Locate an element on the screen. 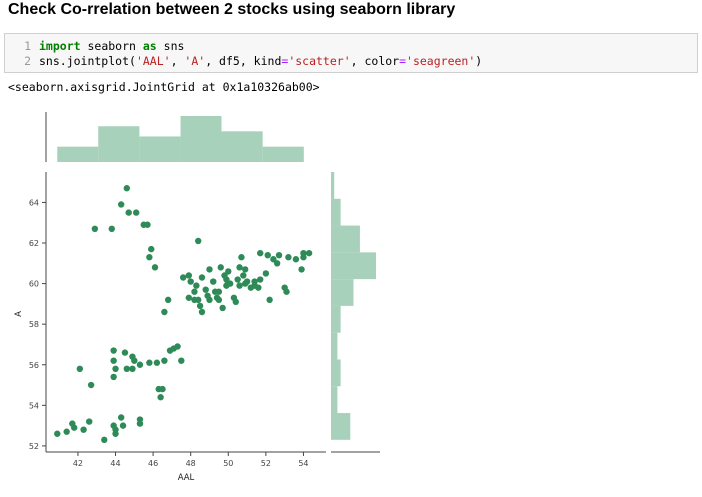  code-text: , color is located at coordinates (375, 61).